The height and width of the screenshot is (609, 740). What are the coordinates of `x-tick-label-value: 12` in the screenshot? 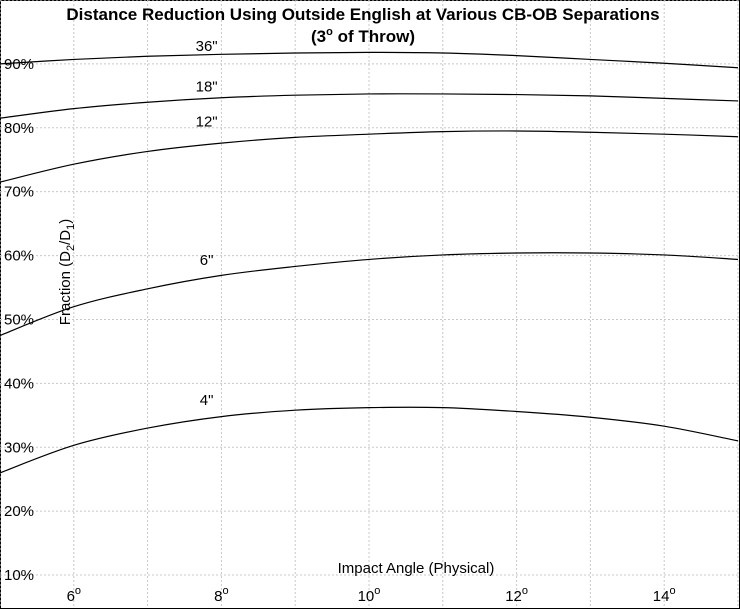 It's located at (513, 596).